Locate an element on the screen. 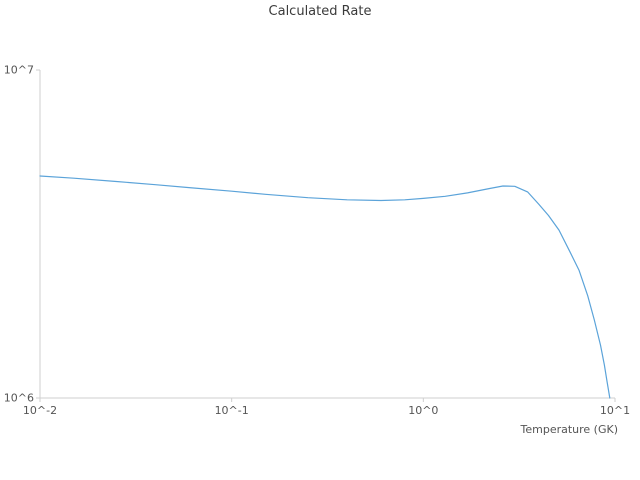 This screenshot has height=480, width=640. x-tick-label-1: 10^-1 is located at coordinates (231, 410).